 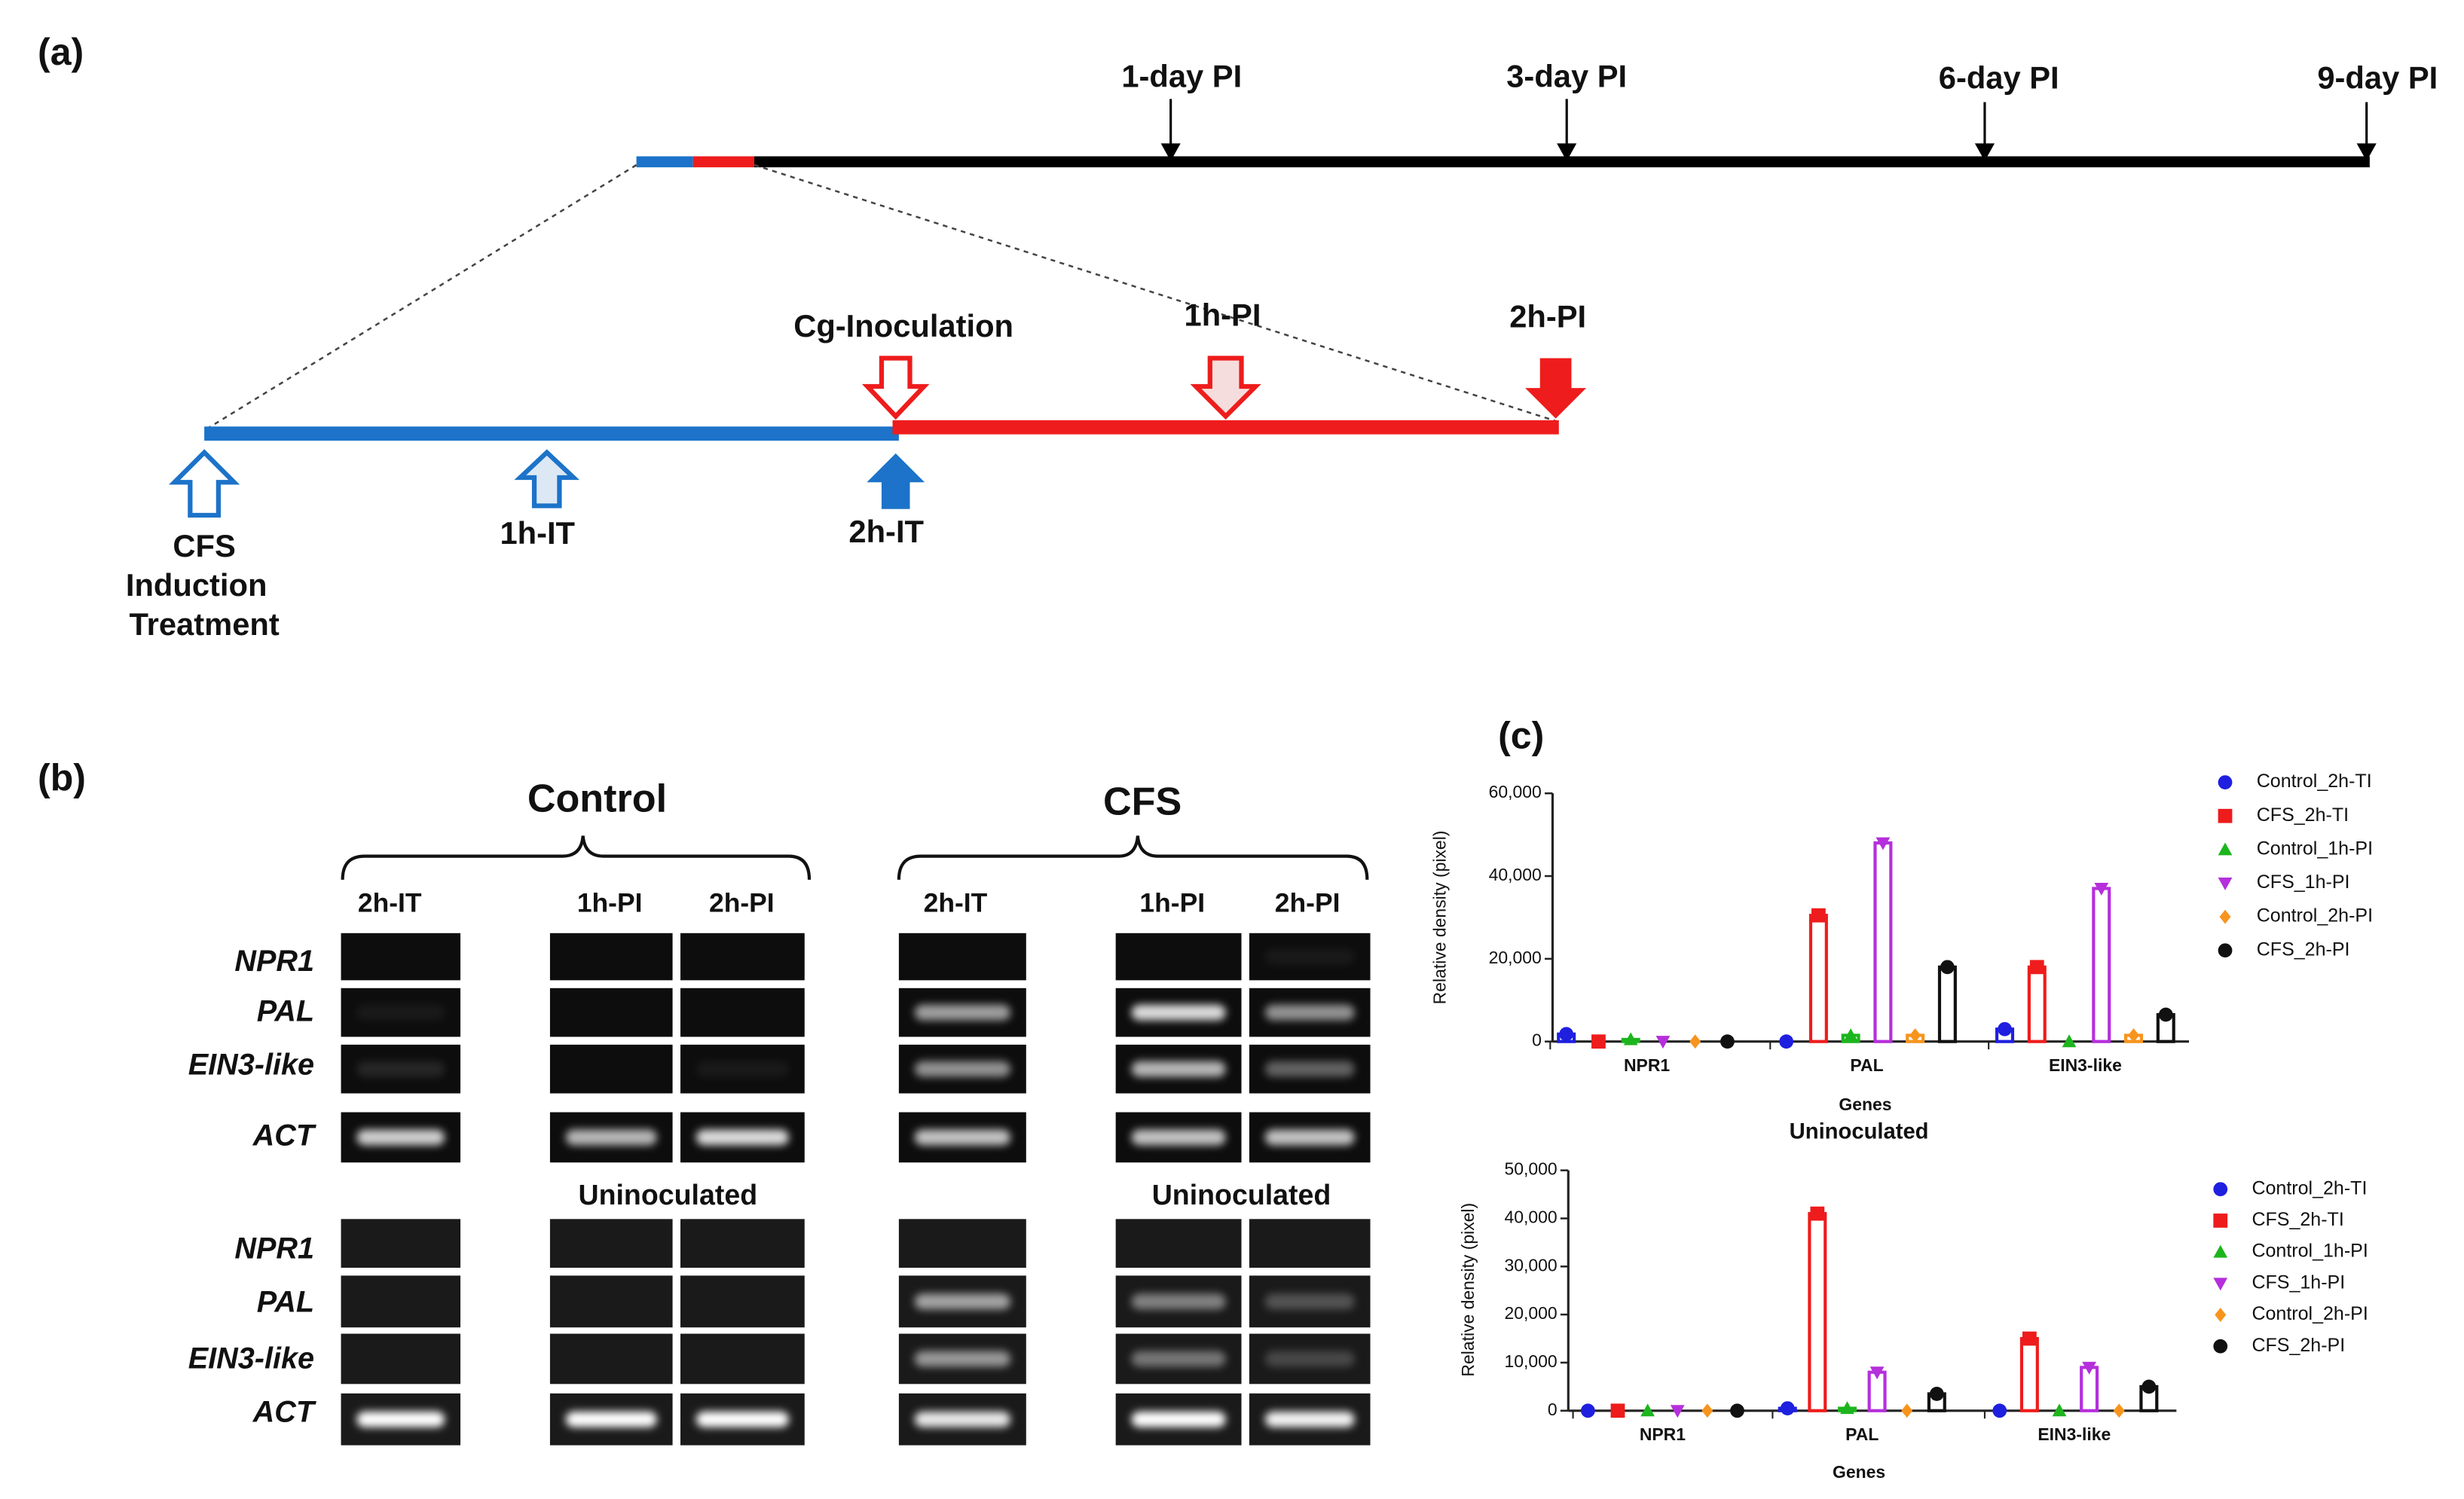 I want to click on x-tick-label: EIN3-like, so click(x=2085, y=1065).